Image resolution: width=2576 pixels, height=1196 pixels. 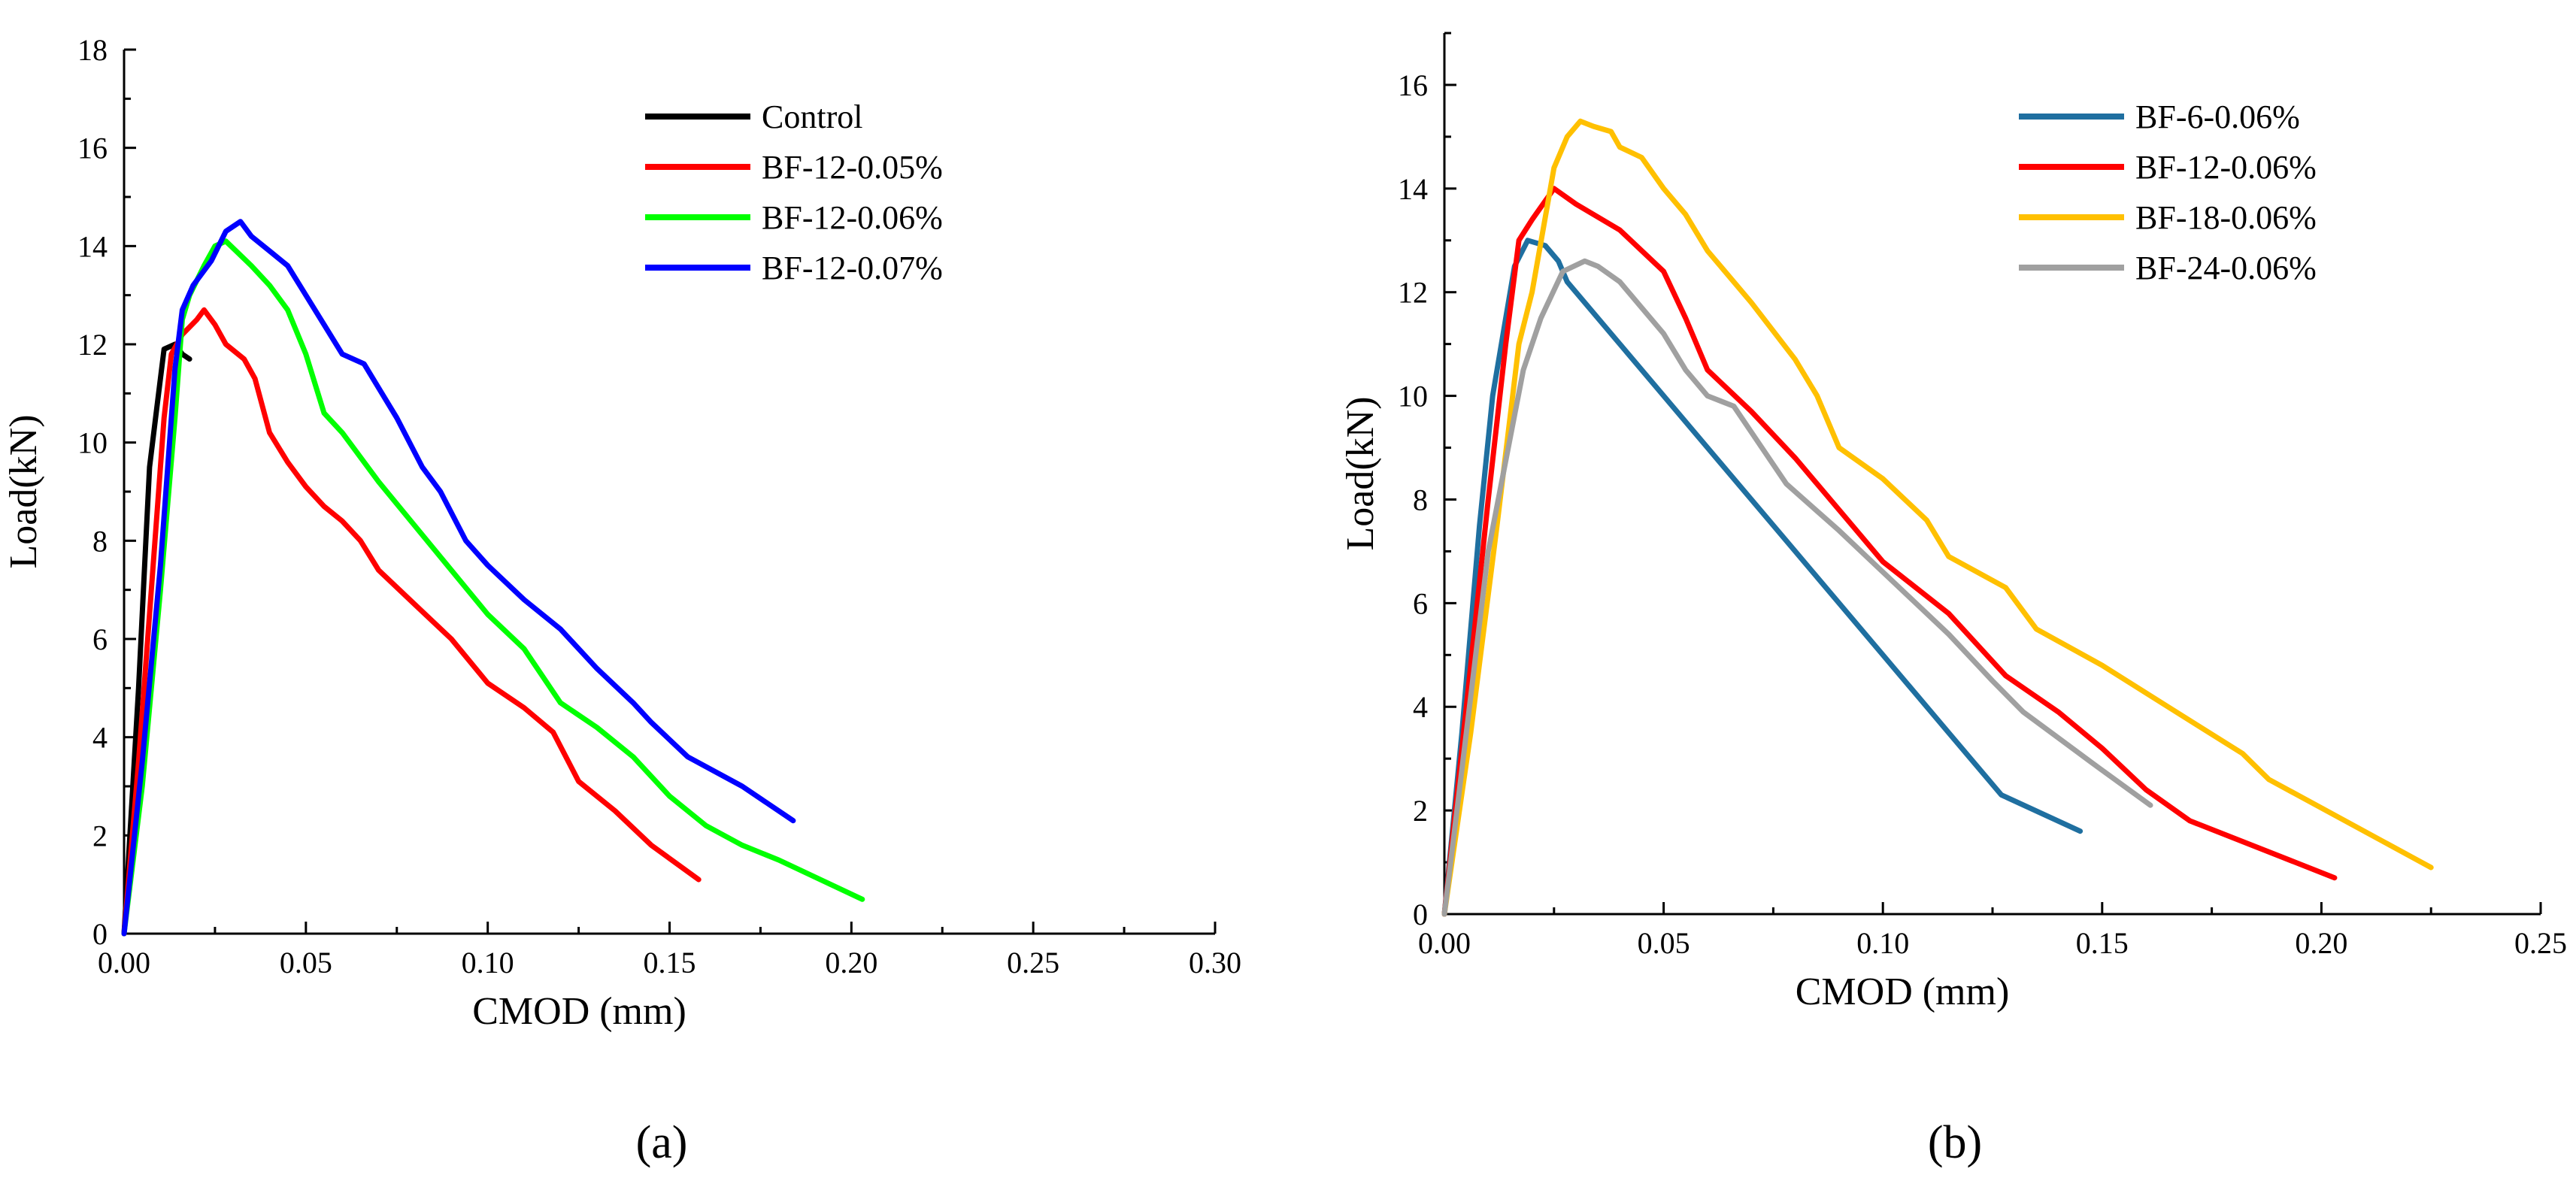 What do you see at coordinates (1360, 473) in the screenshot?
I see `panel-b-y-axis-title: Load(kN)` at bounding box center [1360, 473].